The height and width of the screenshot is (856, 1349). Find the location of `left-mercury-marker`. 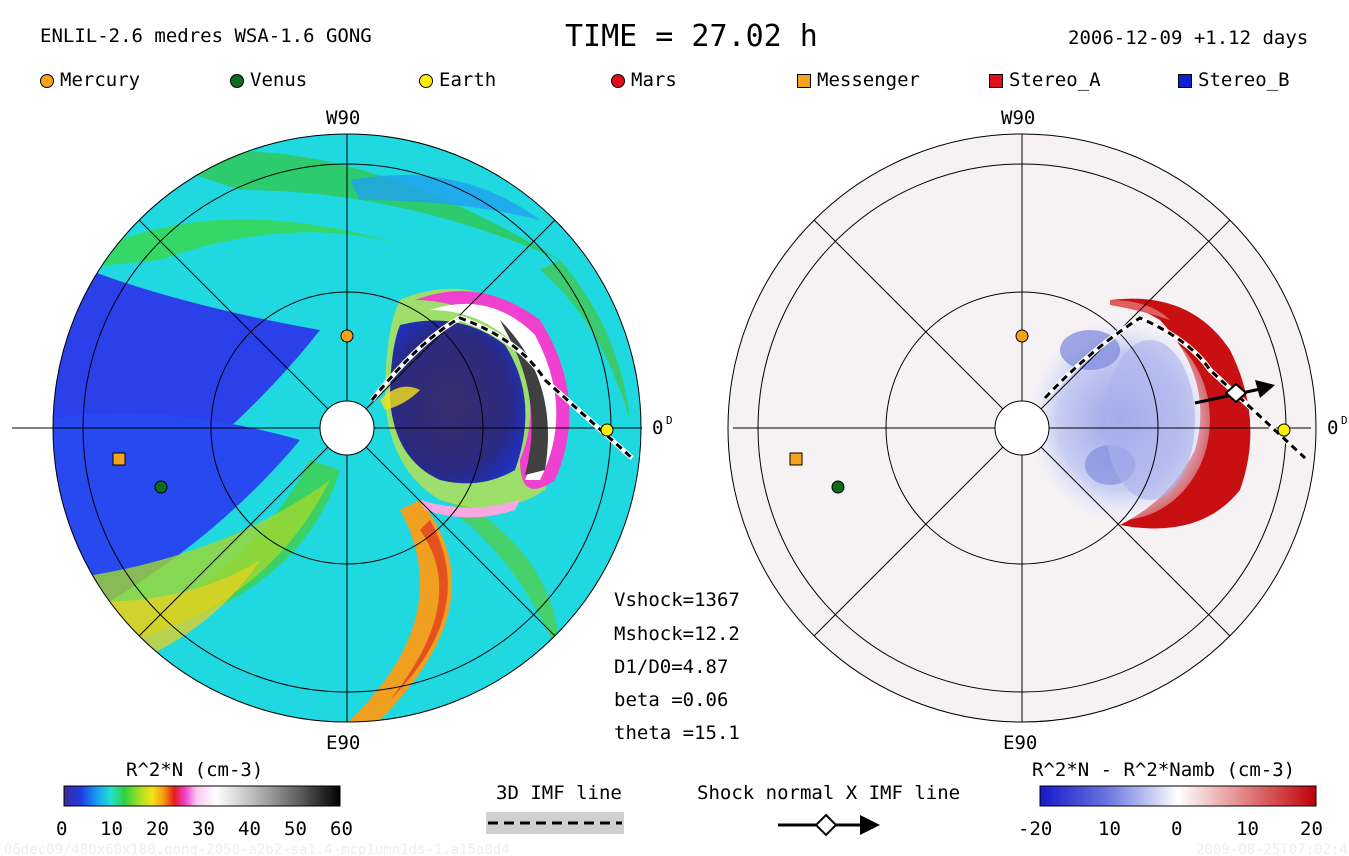

left-mercury-marker is located at coordinates (347, 336).